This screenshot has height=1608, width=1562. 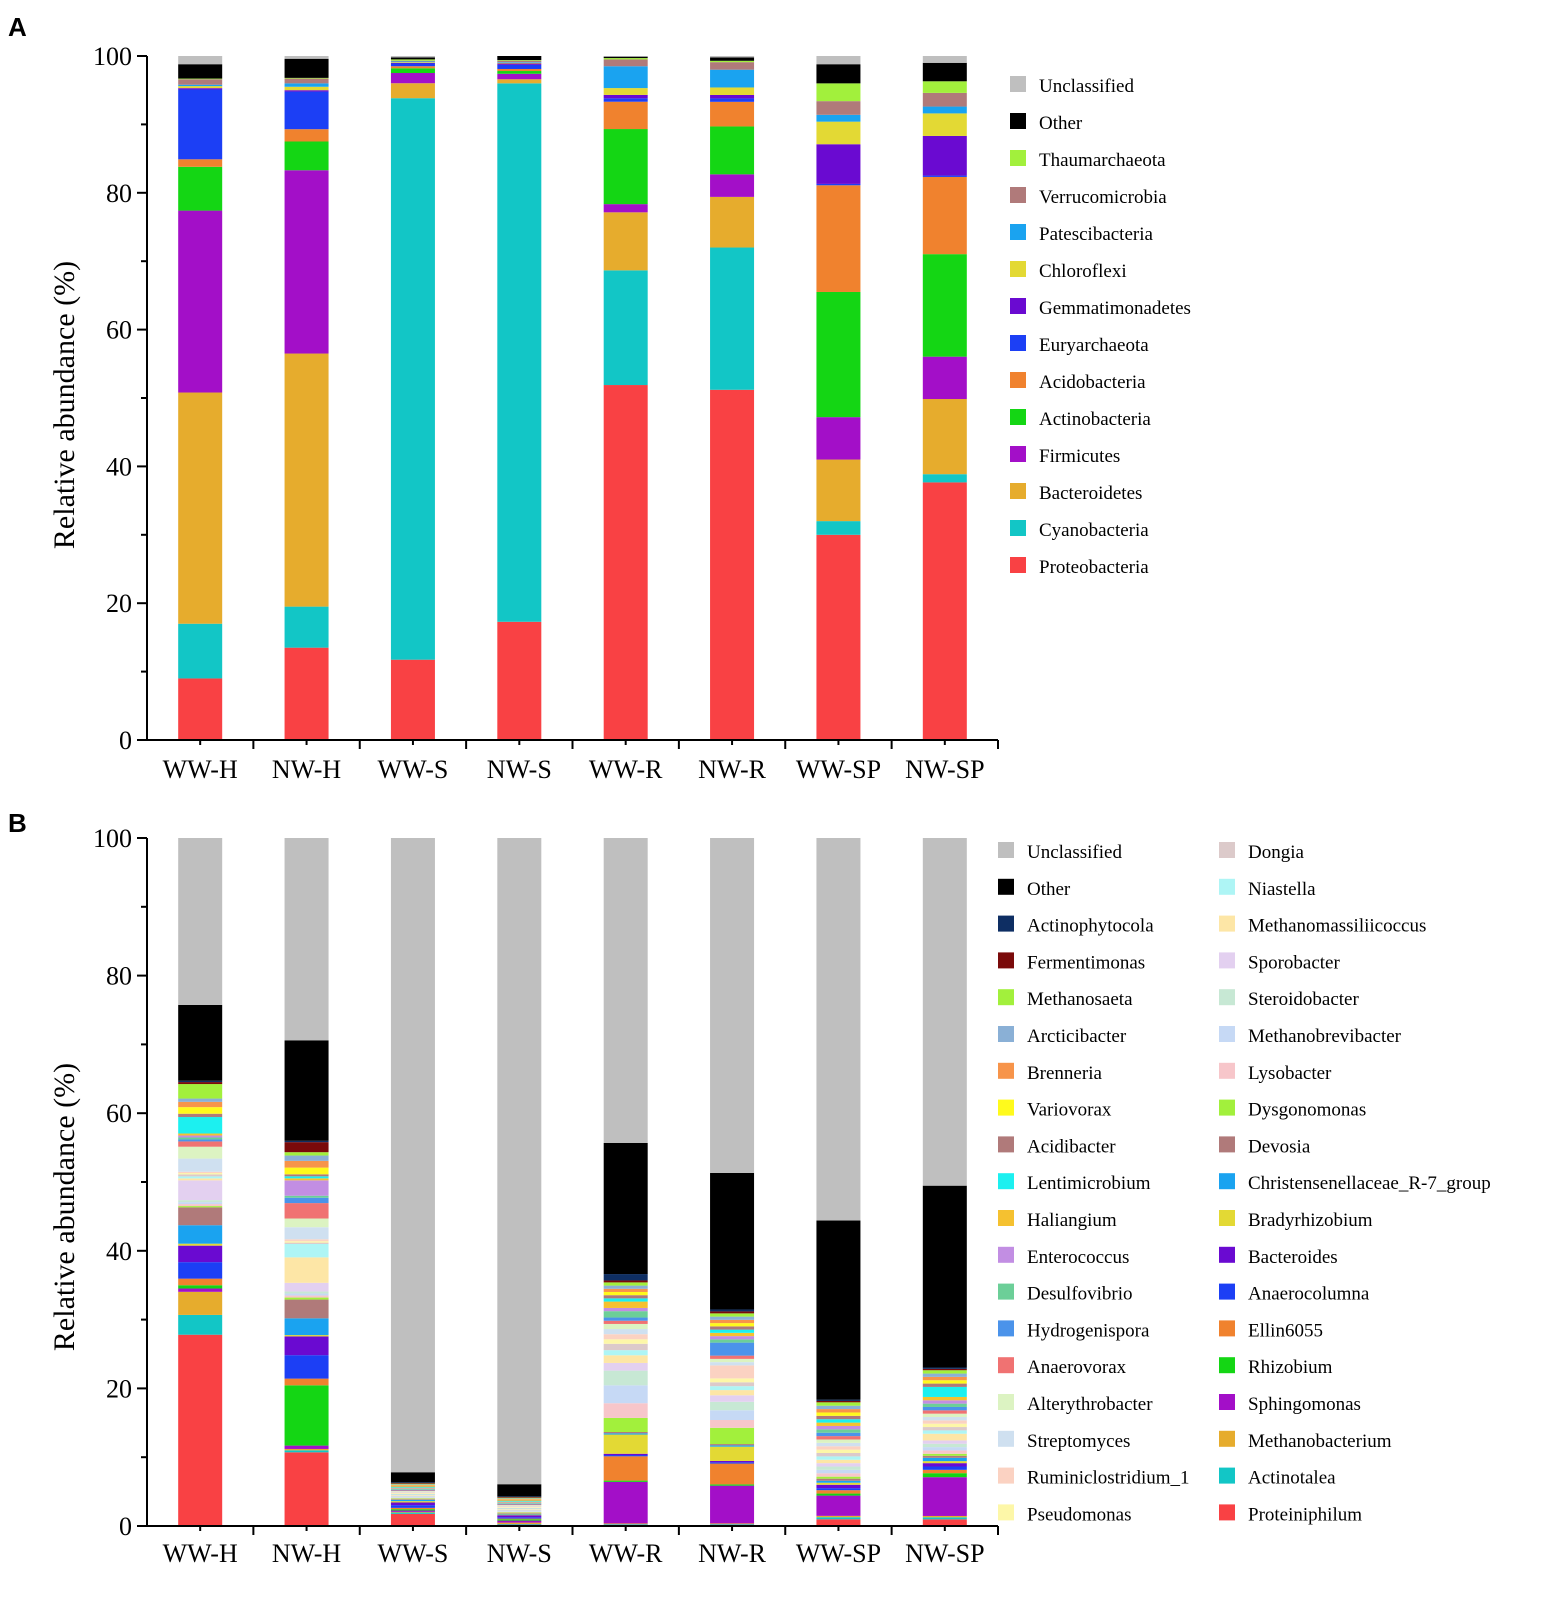 I want to click on bar-segment-nw-r-dongia, so click(x=732, y=1384).